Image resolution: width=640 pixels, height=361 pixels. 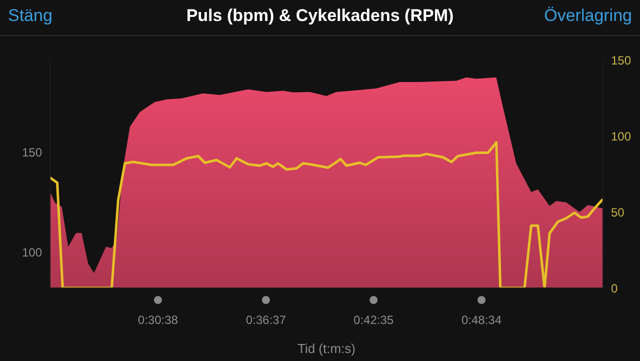 What do you see at coordinates (481, 320) in the screenshot?
I see `x-tick-label: 0:48:34` at bounding box center [481, 320].